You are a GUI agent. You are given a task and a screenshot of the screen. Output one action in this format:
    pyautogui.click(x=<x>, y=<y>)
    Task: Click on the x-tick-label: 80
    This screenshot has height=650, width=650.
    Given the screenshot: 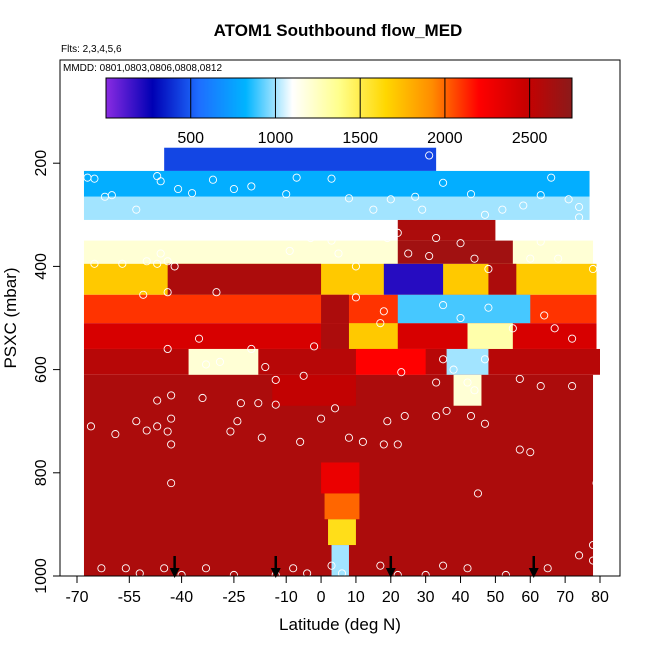 What is the action you would take?
    pyautogui.click(x=600, y=597)
    